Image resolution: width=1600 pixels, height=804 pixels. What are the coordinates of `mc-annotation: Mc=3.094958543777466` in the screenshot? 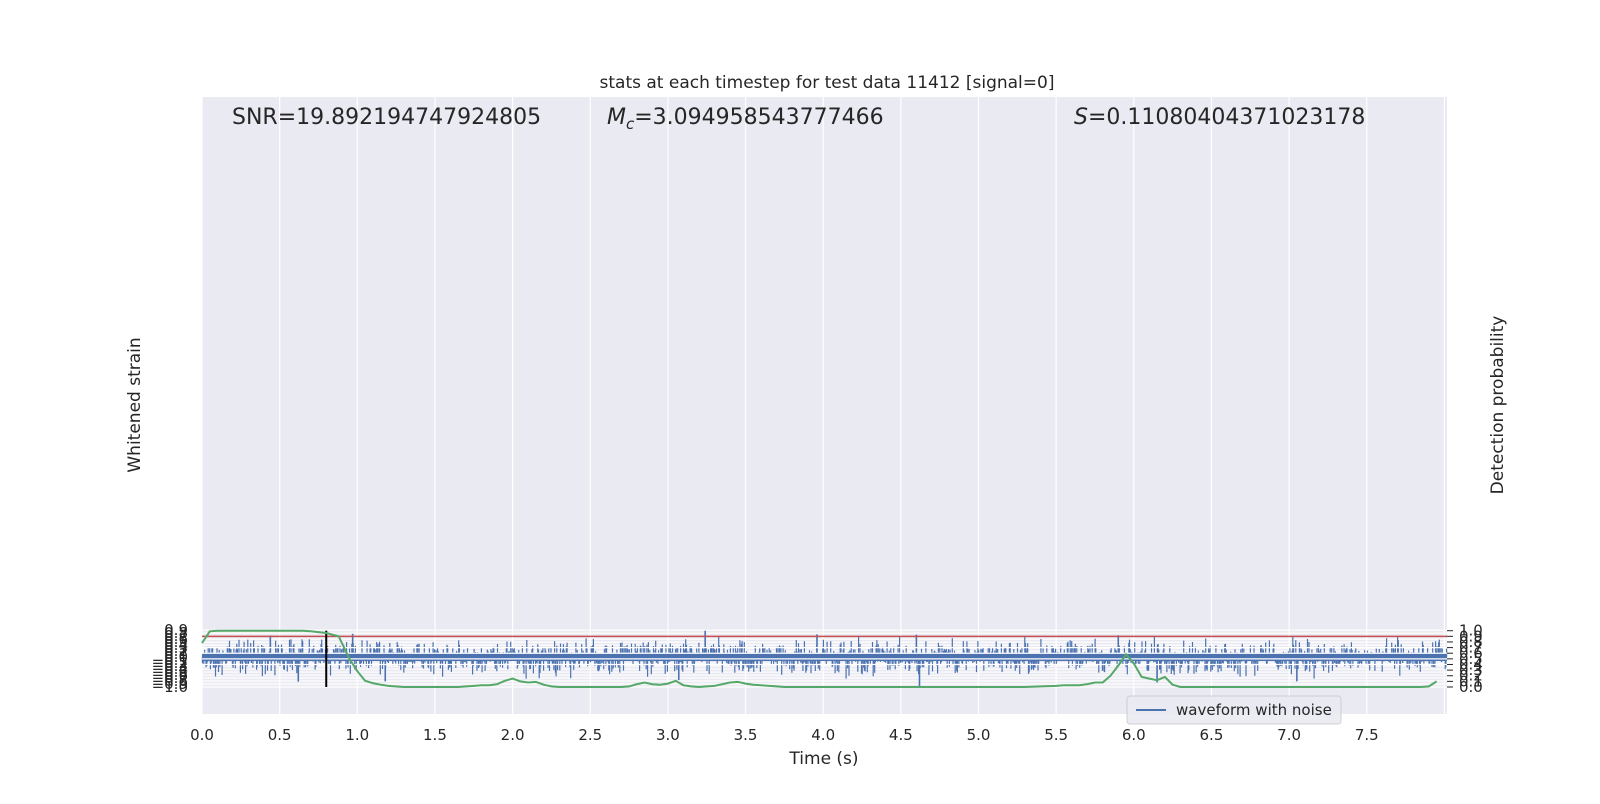 It's located at (745, 119).